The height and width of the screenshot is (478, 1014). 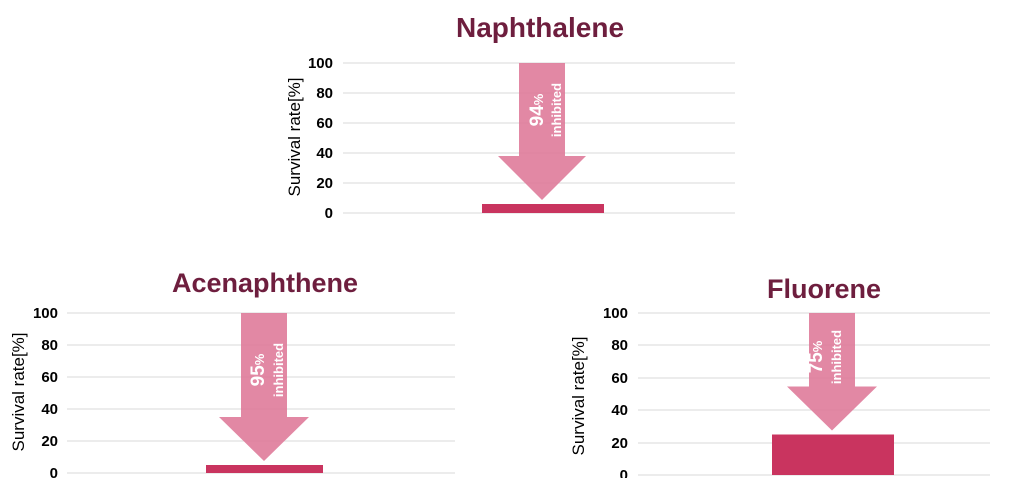 What do you see at coordinates (258, 376) in the screenshot?
I see `inhibition-value: 95` at bounding box center [258, 376].